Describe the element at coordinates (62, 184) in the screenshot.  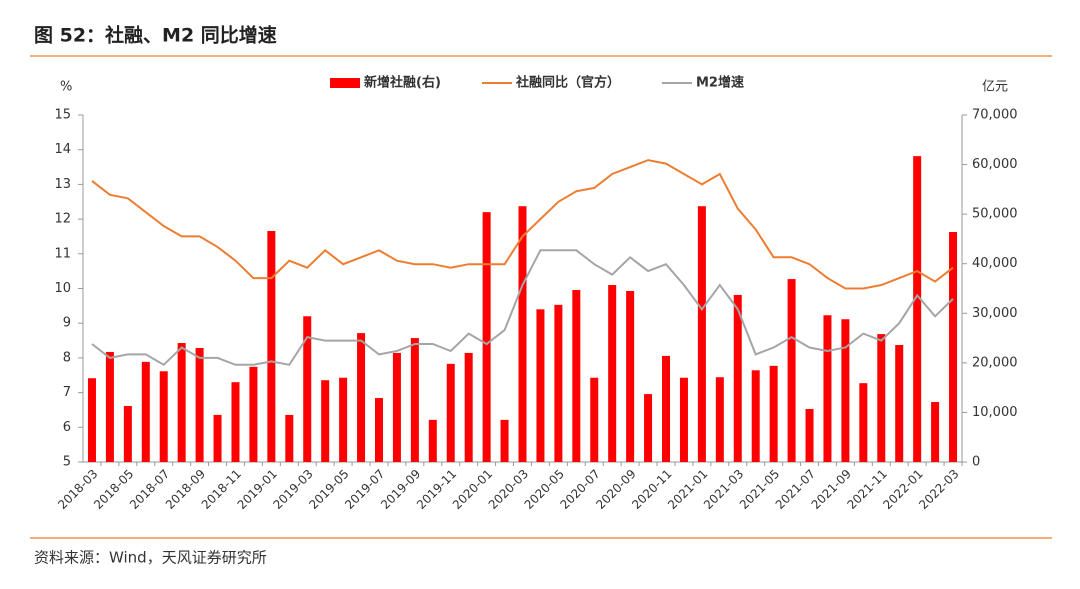
I see `y-tick-label: 13` at that location.